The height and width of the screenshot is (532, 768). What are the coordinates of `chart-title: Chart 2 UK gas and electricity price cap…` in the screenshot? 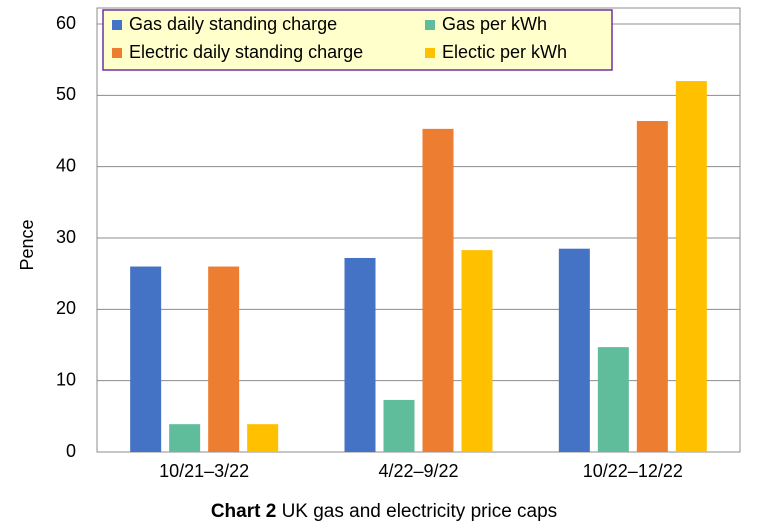 It's located at (384, 511).